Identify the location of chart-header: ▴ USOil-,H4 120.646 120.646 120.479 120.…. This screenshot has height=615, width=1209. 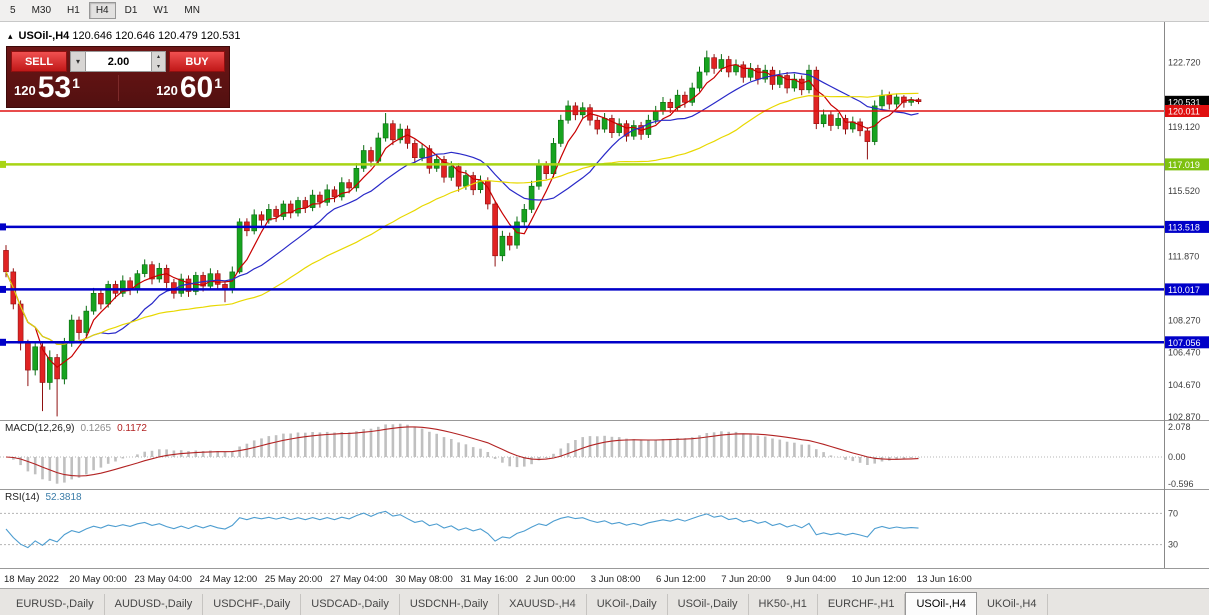
(124, 36).